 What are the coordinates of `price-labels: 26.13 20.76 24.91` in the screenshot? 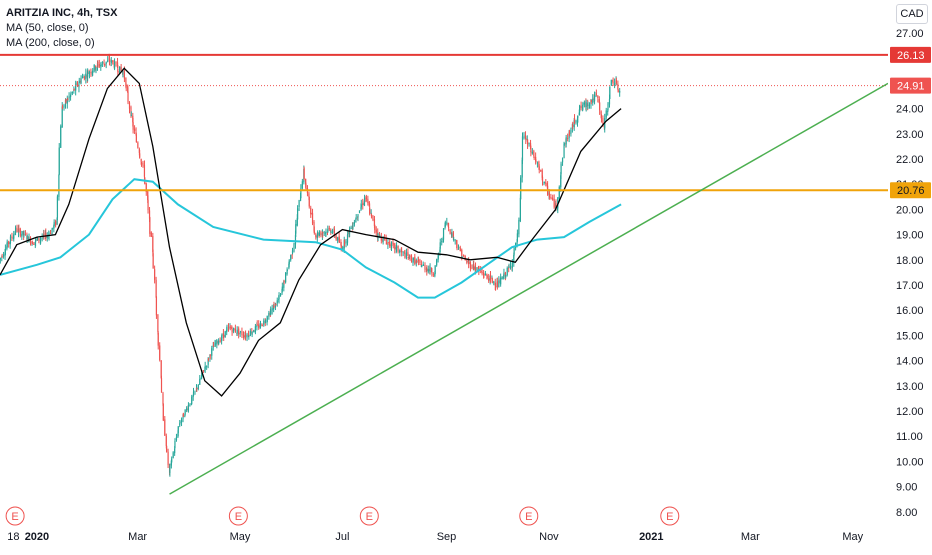 It's located at (910, 122).